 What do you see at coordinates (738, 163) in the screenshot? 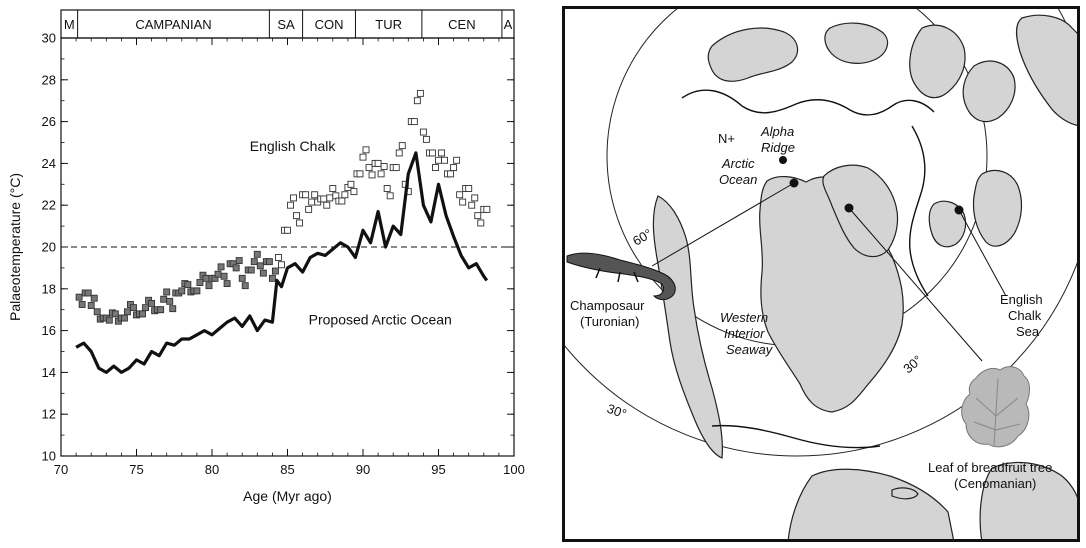
I see `arctic-ocean-label-1: Arctic` at bounding box center [738, 163].